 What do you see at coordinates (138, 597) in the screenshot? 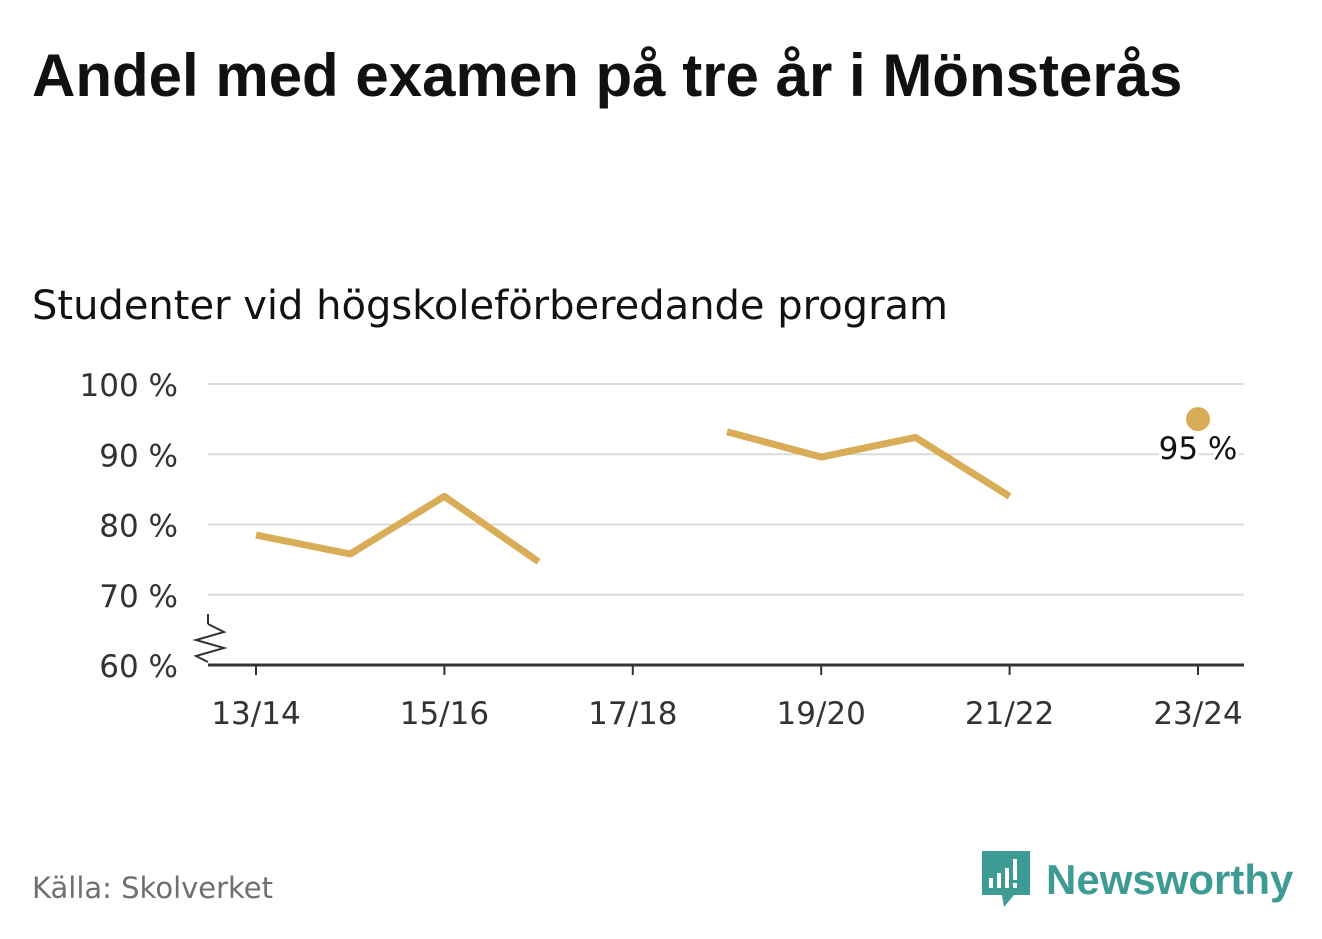
I see `y-tick-label: 70 %` at bounding box center [138, 597].